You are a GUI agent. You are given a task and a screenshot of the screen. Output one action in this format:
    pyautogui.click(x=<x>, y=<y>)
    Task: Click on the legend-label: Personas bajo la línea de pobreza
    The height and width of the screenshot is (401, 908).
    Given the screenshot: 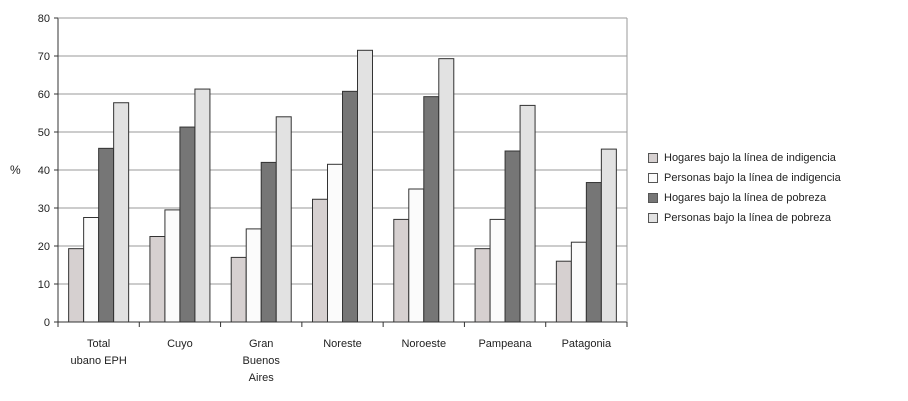 What is the action you would take?
    pyautogui.click(x=747, y=218)
    